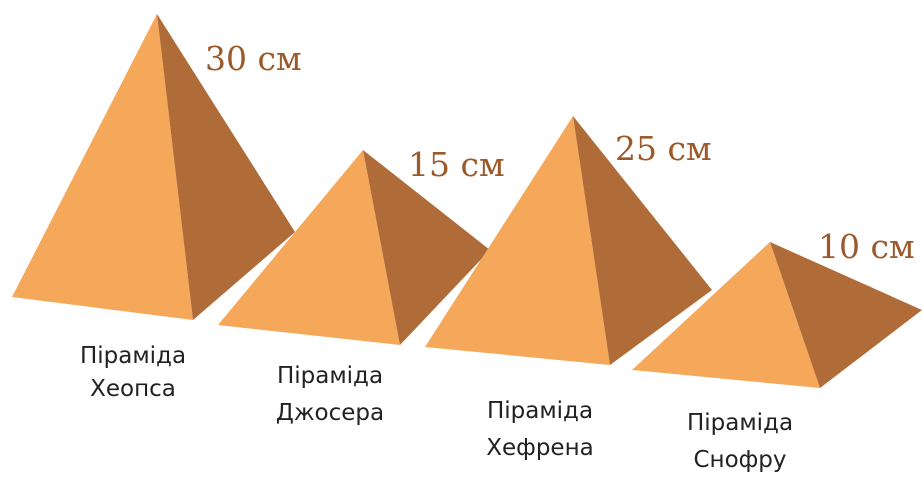 The width and height of the screenshot is (923, 479). What do you see at coordinates (539, 448) in the screenshot?
I see `pyramid-name: Хефрена` at bounding box center [539, 448].